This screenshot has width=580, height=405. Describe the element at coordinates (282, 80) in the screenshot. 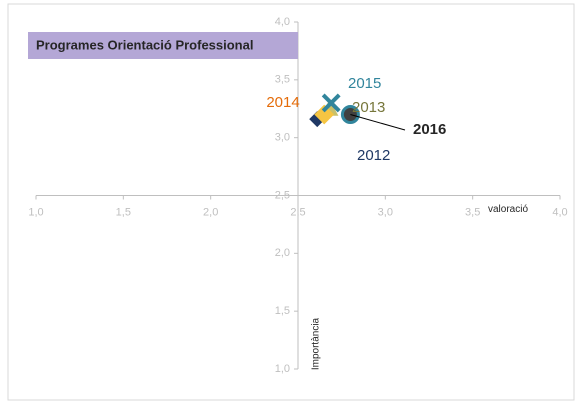

I see `y-tick-label: 3,5` at that location.